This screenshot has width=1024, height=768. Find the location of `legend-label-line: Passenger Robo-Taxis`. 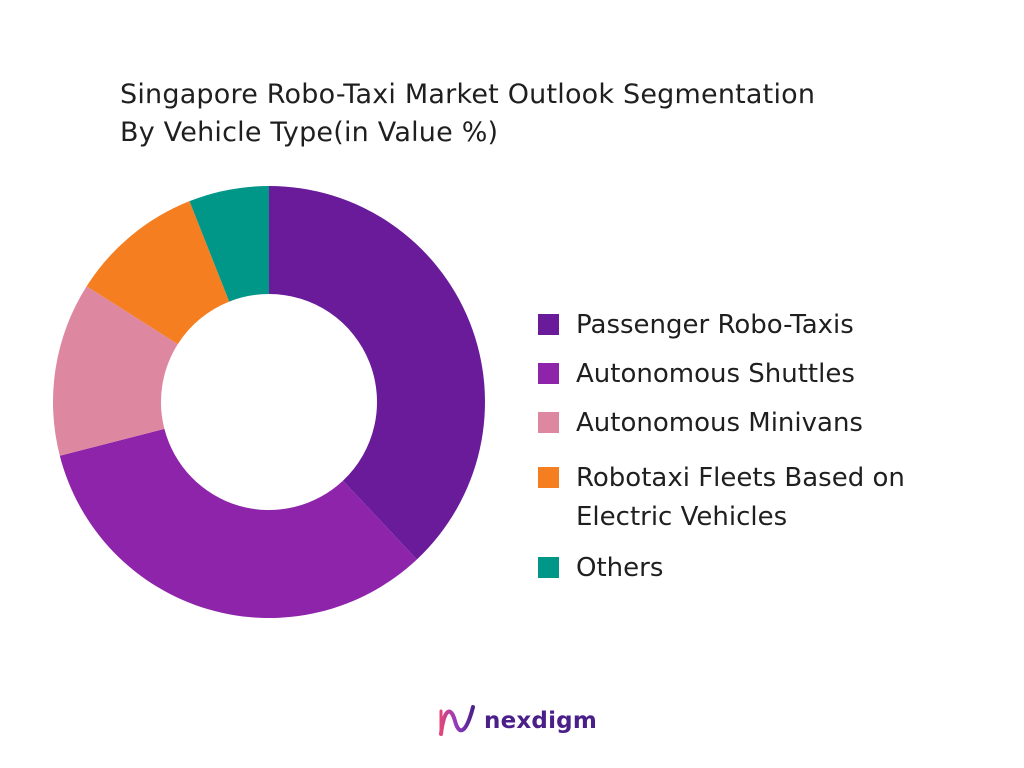

legend-label-line: Passenger Robo-Taxis is located at coordinates (715, 325).